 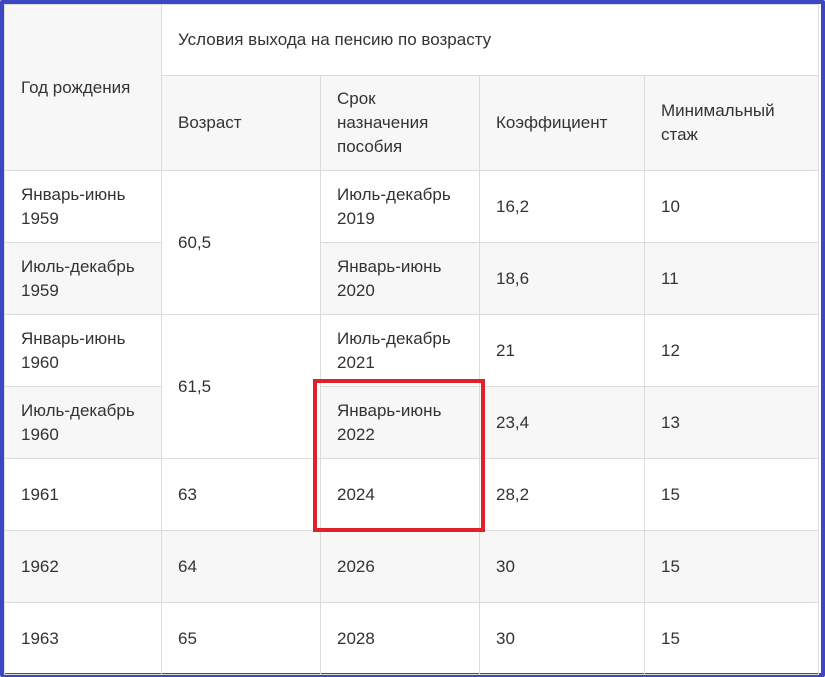 I want to click on cell-coefficient: 18,6, so click(x=562, y=278).